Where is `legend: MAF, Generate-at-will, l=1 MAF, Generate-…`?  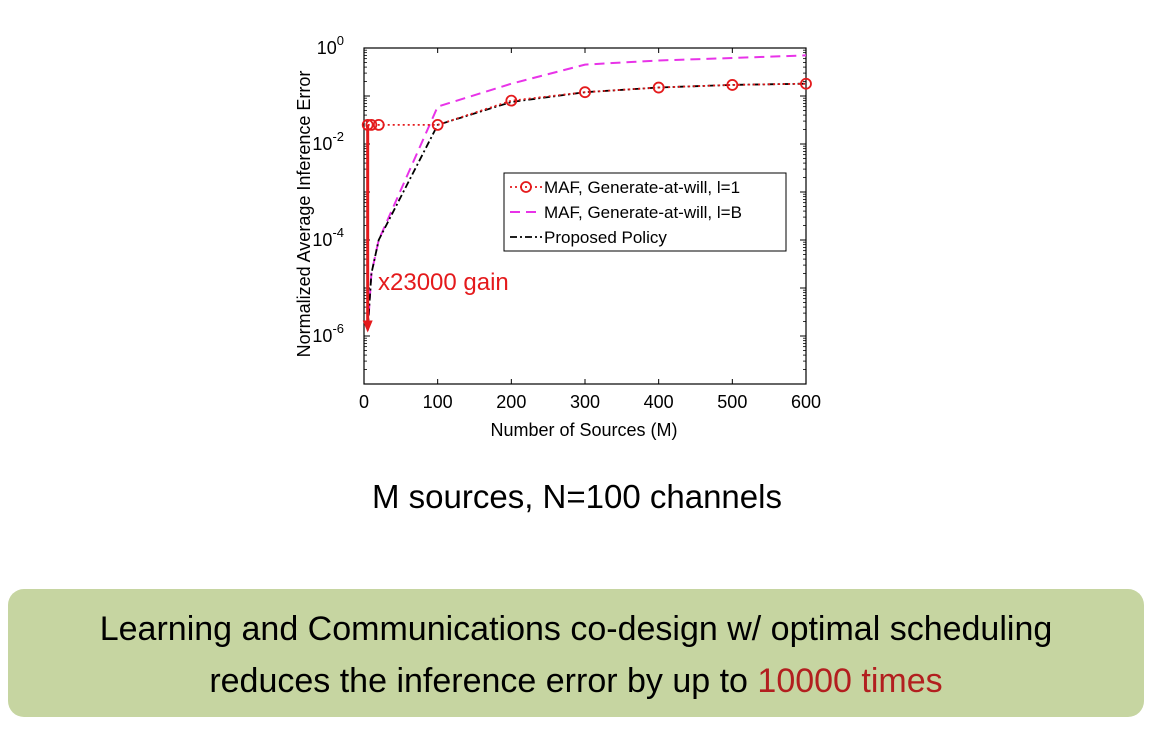
legend: MAF, Generate-at-will, l=1 MAF, Generate-… is located at coordinates (645, 212).